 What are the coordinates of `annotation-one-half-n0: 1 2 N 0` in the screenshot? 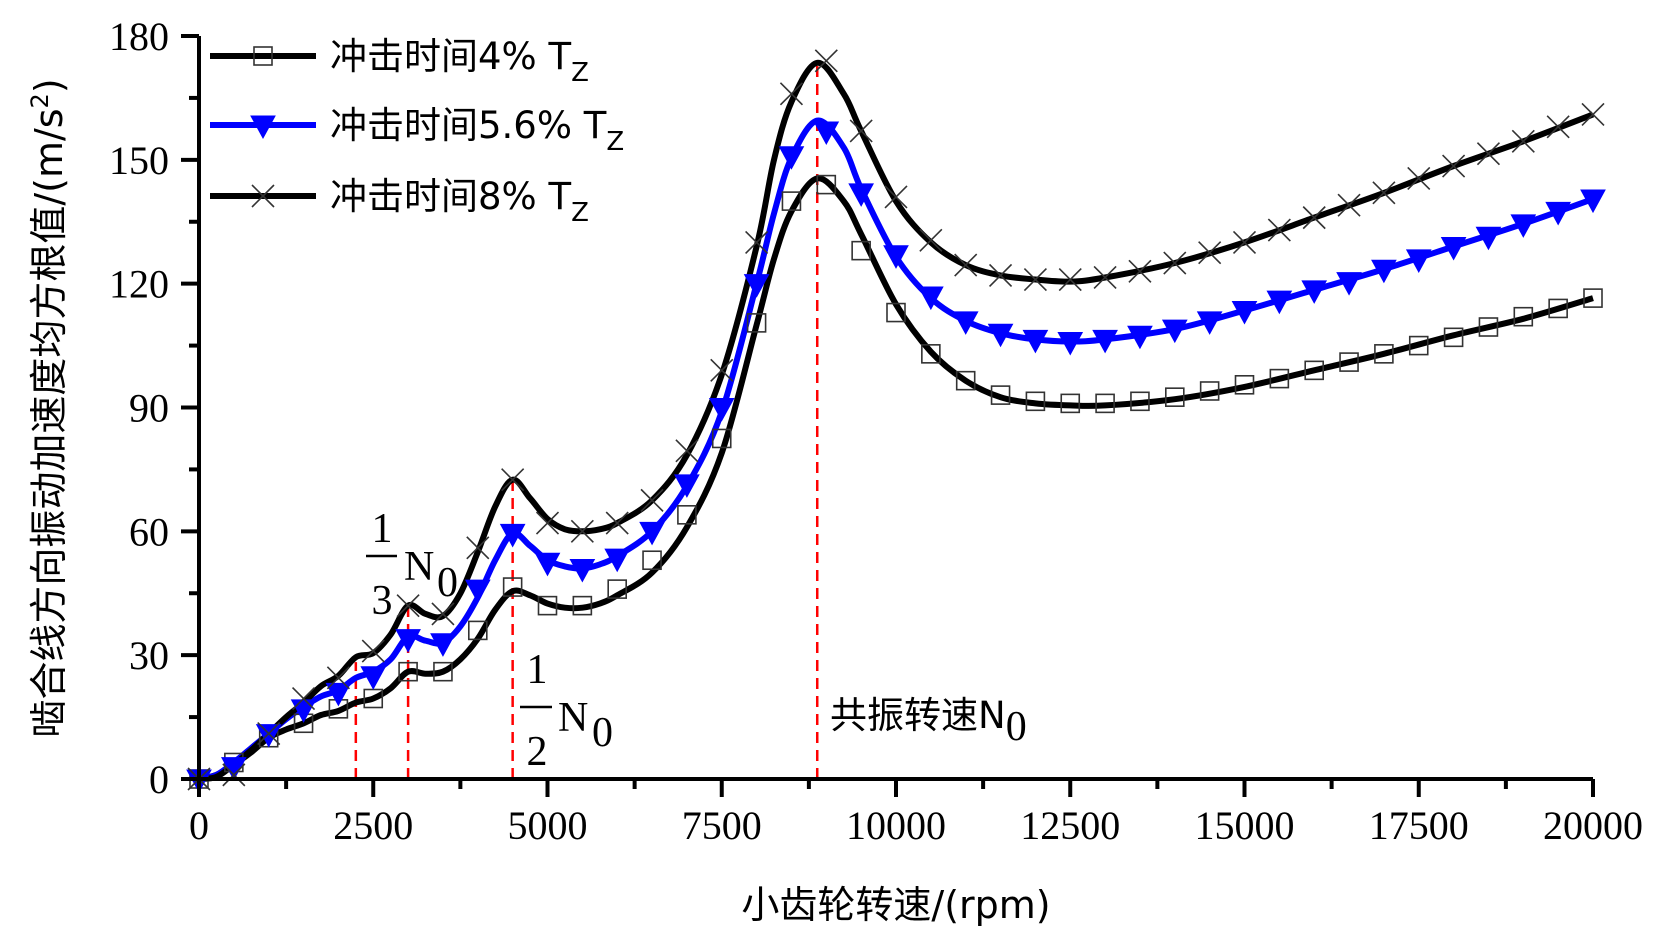 It's located at (566, 711).